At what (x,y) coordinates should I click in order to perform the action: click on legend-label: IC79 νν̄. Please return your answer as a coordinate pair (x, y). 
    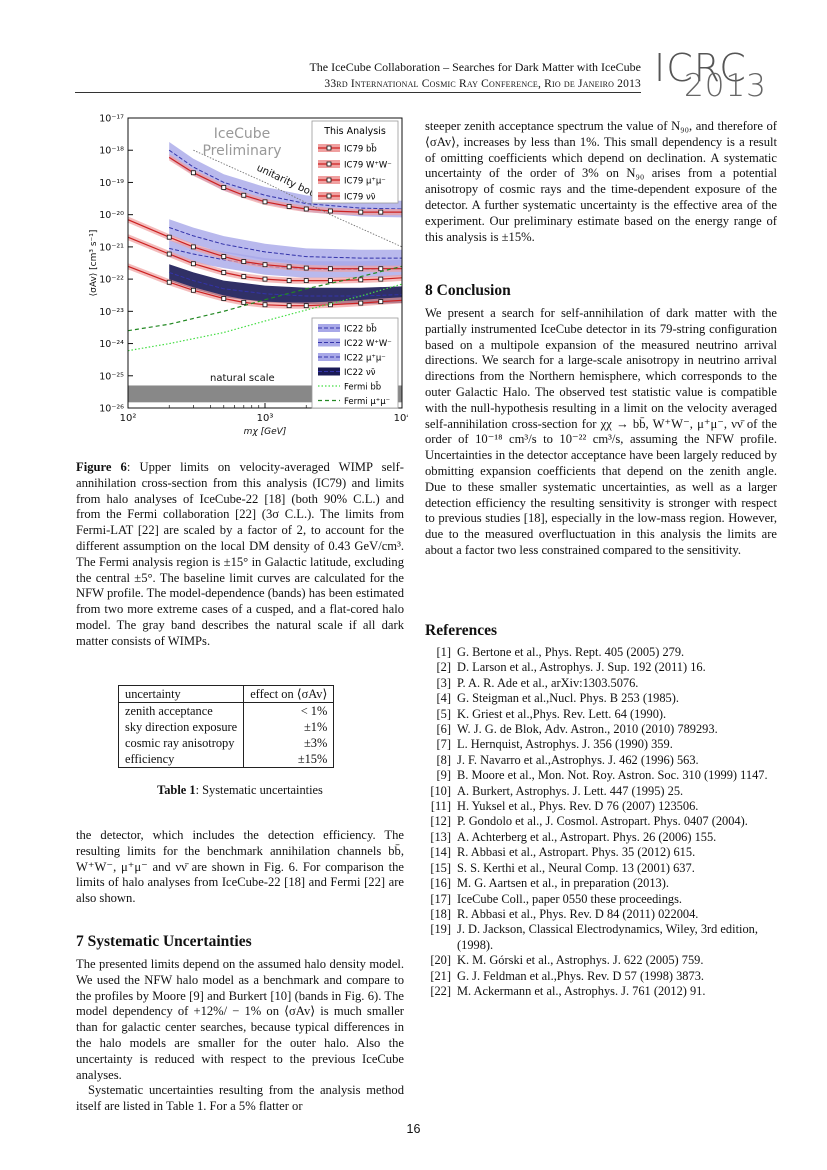
    Looking at the image, I should click on (360, 198).